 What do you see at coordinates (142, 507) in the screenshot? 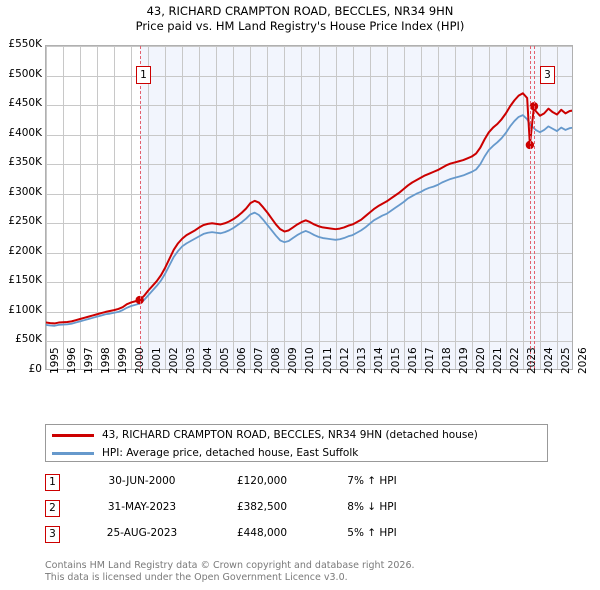
I see `transaction-date: 31-MAY-2023` at bounding box center [142, 507].